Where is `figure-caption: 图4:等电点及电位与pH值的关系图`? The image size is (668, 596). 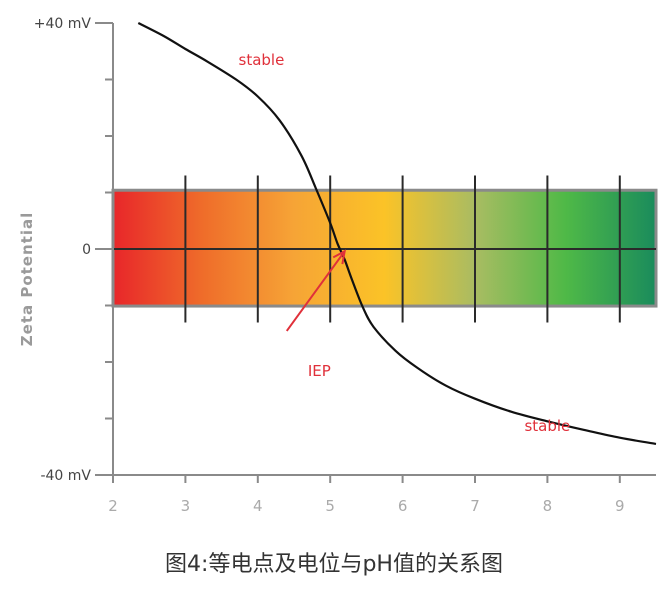
figure-caption: 图4:等电点及电位与pH值的关系图 is located at coordinates (334, 564).